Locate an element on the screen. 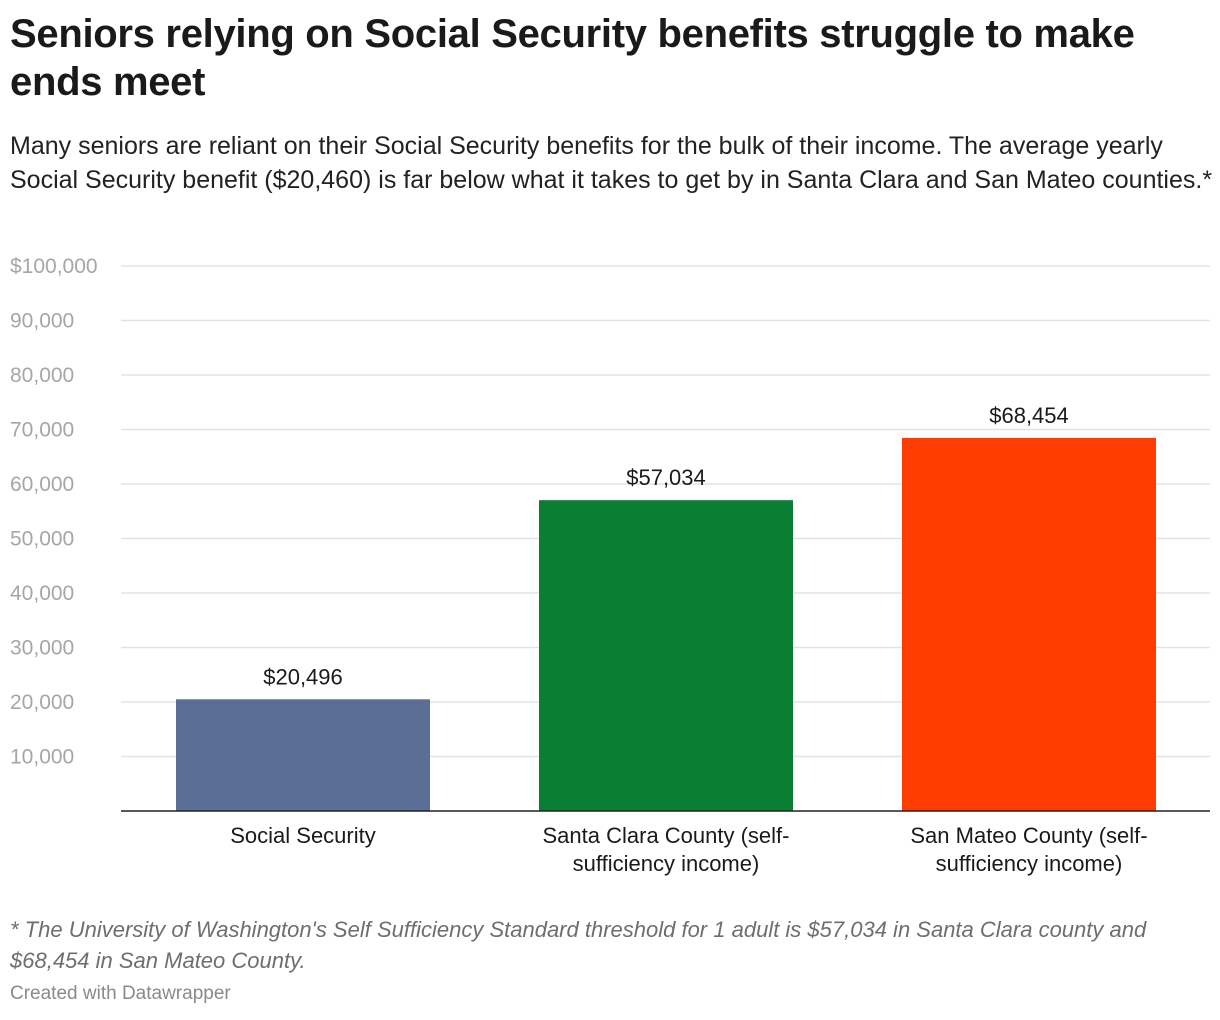 The image size is (1220, 1020). y-tick-label: 80,000 is located at coordinates (42, 375).